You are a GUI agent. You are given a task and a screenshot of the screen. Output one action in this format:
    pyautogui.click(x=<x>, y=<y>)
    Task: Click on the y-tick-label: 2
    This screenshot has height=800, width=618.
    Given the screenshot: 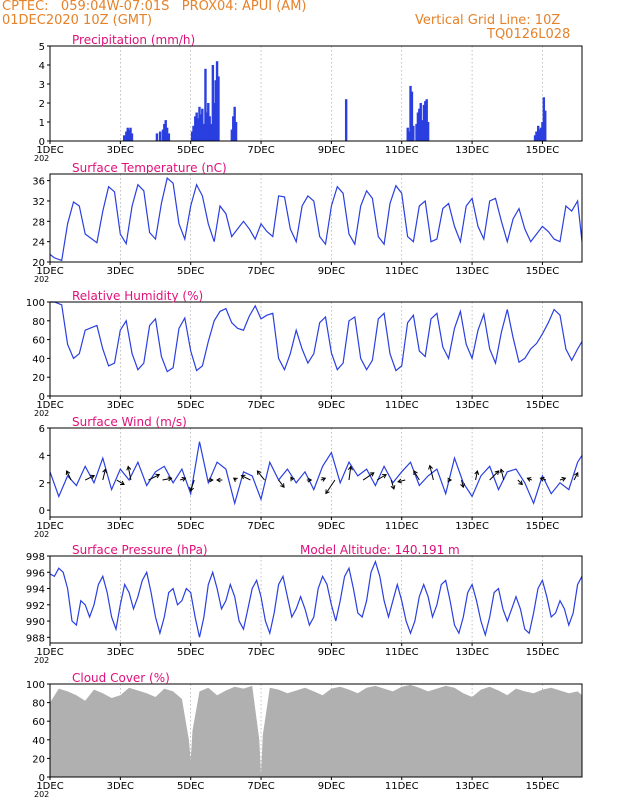 What is the action you would take?
    pyautogui.click(x=42, y=104)
    